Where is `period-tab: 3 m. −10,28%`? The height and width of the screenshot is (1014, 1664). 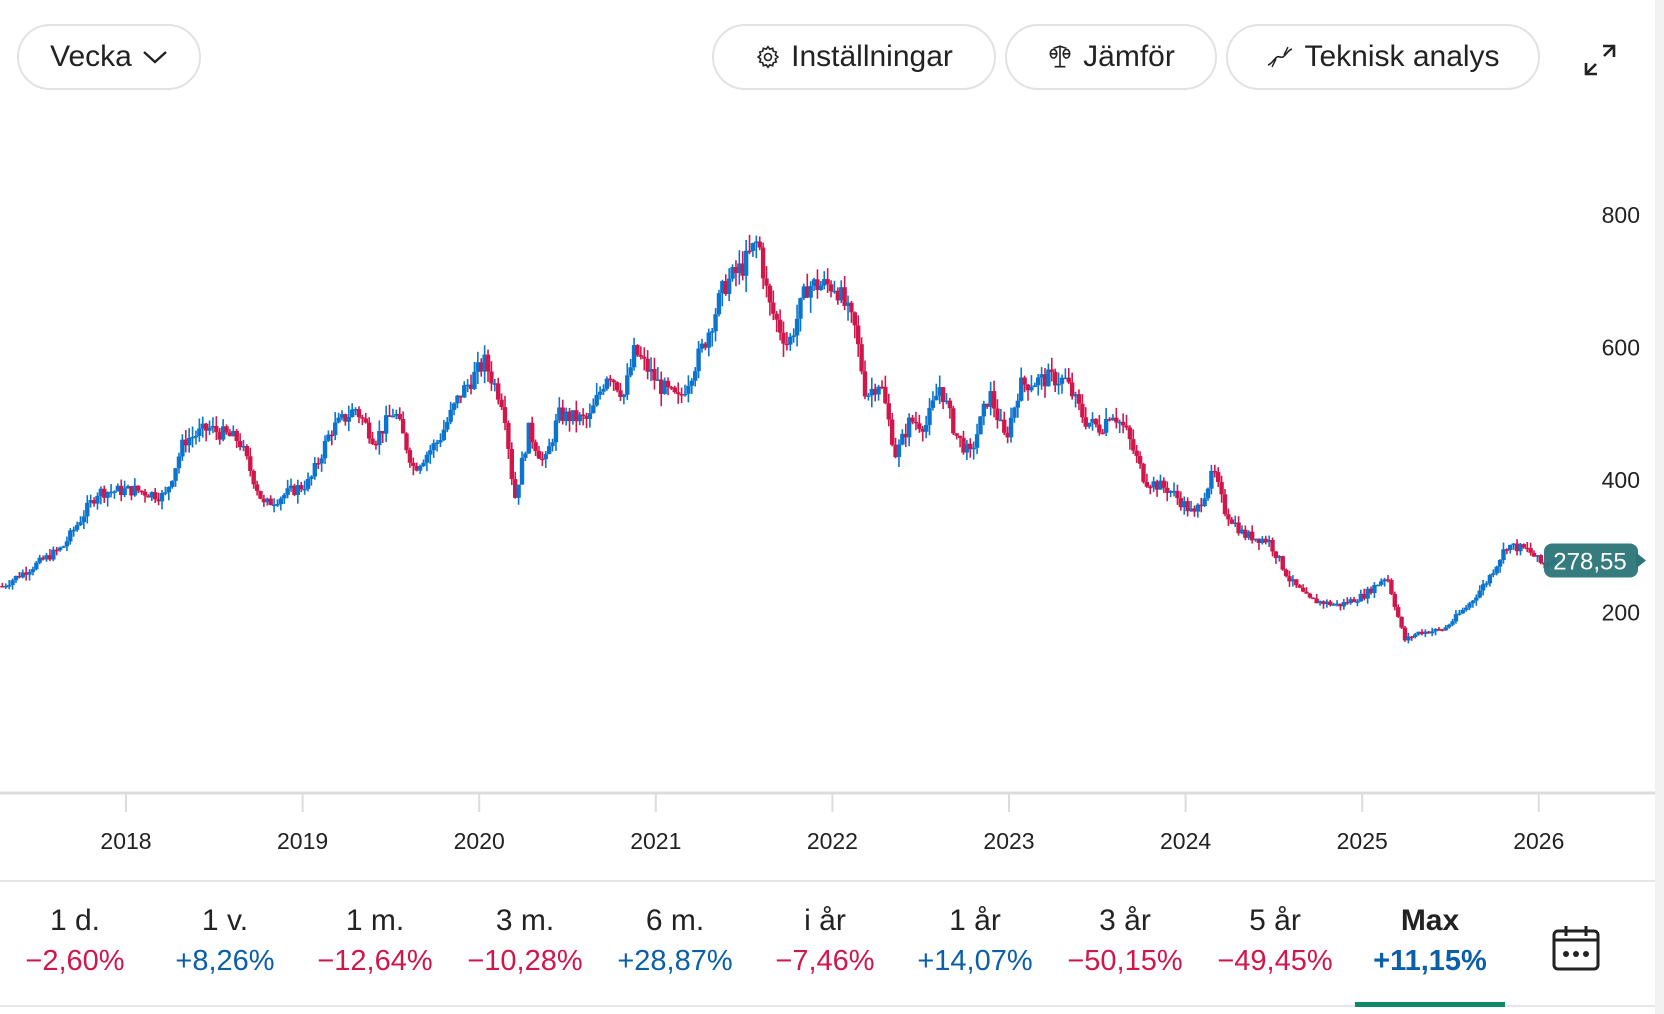
period-tab: 3 m. −10,28% is located at coordinates (525, 943).